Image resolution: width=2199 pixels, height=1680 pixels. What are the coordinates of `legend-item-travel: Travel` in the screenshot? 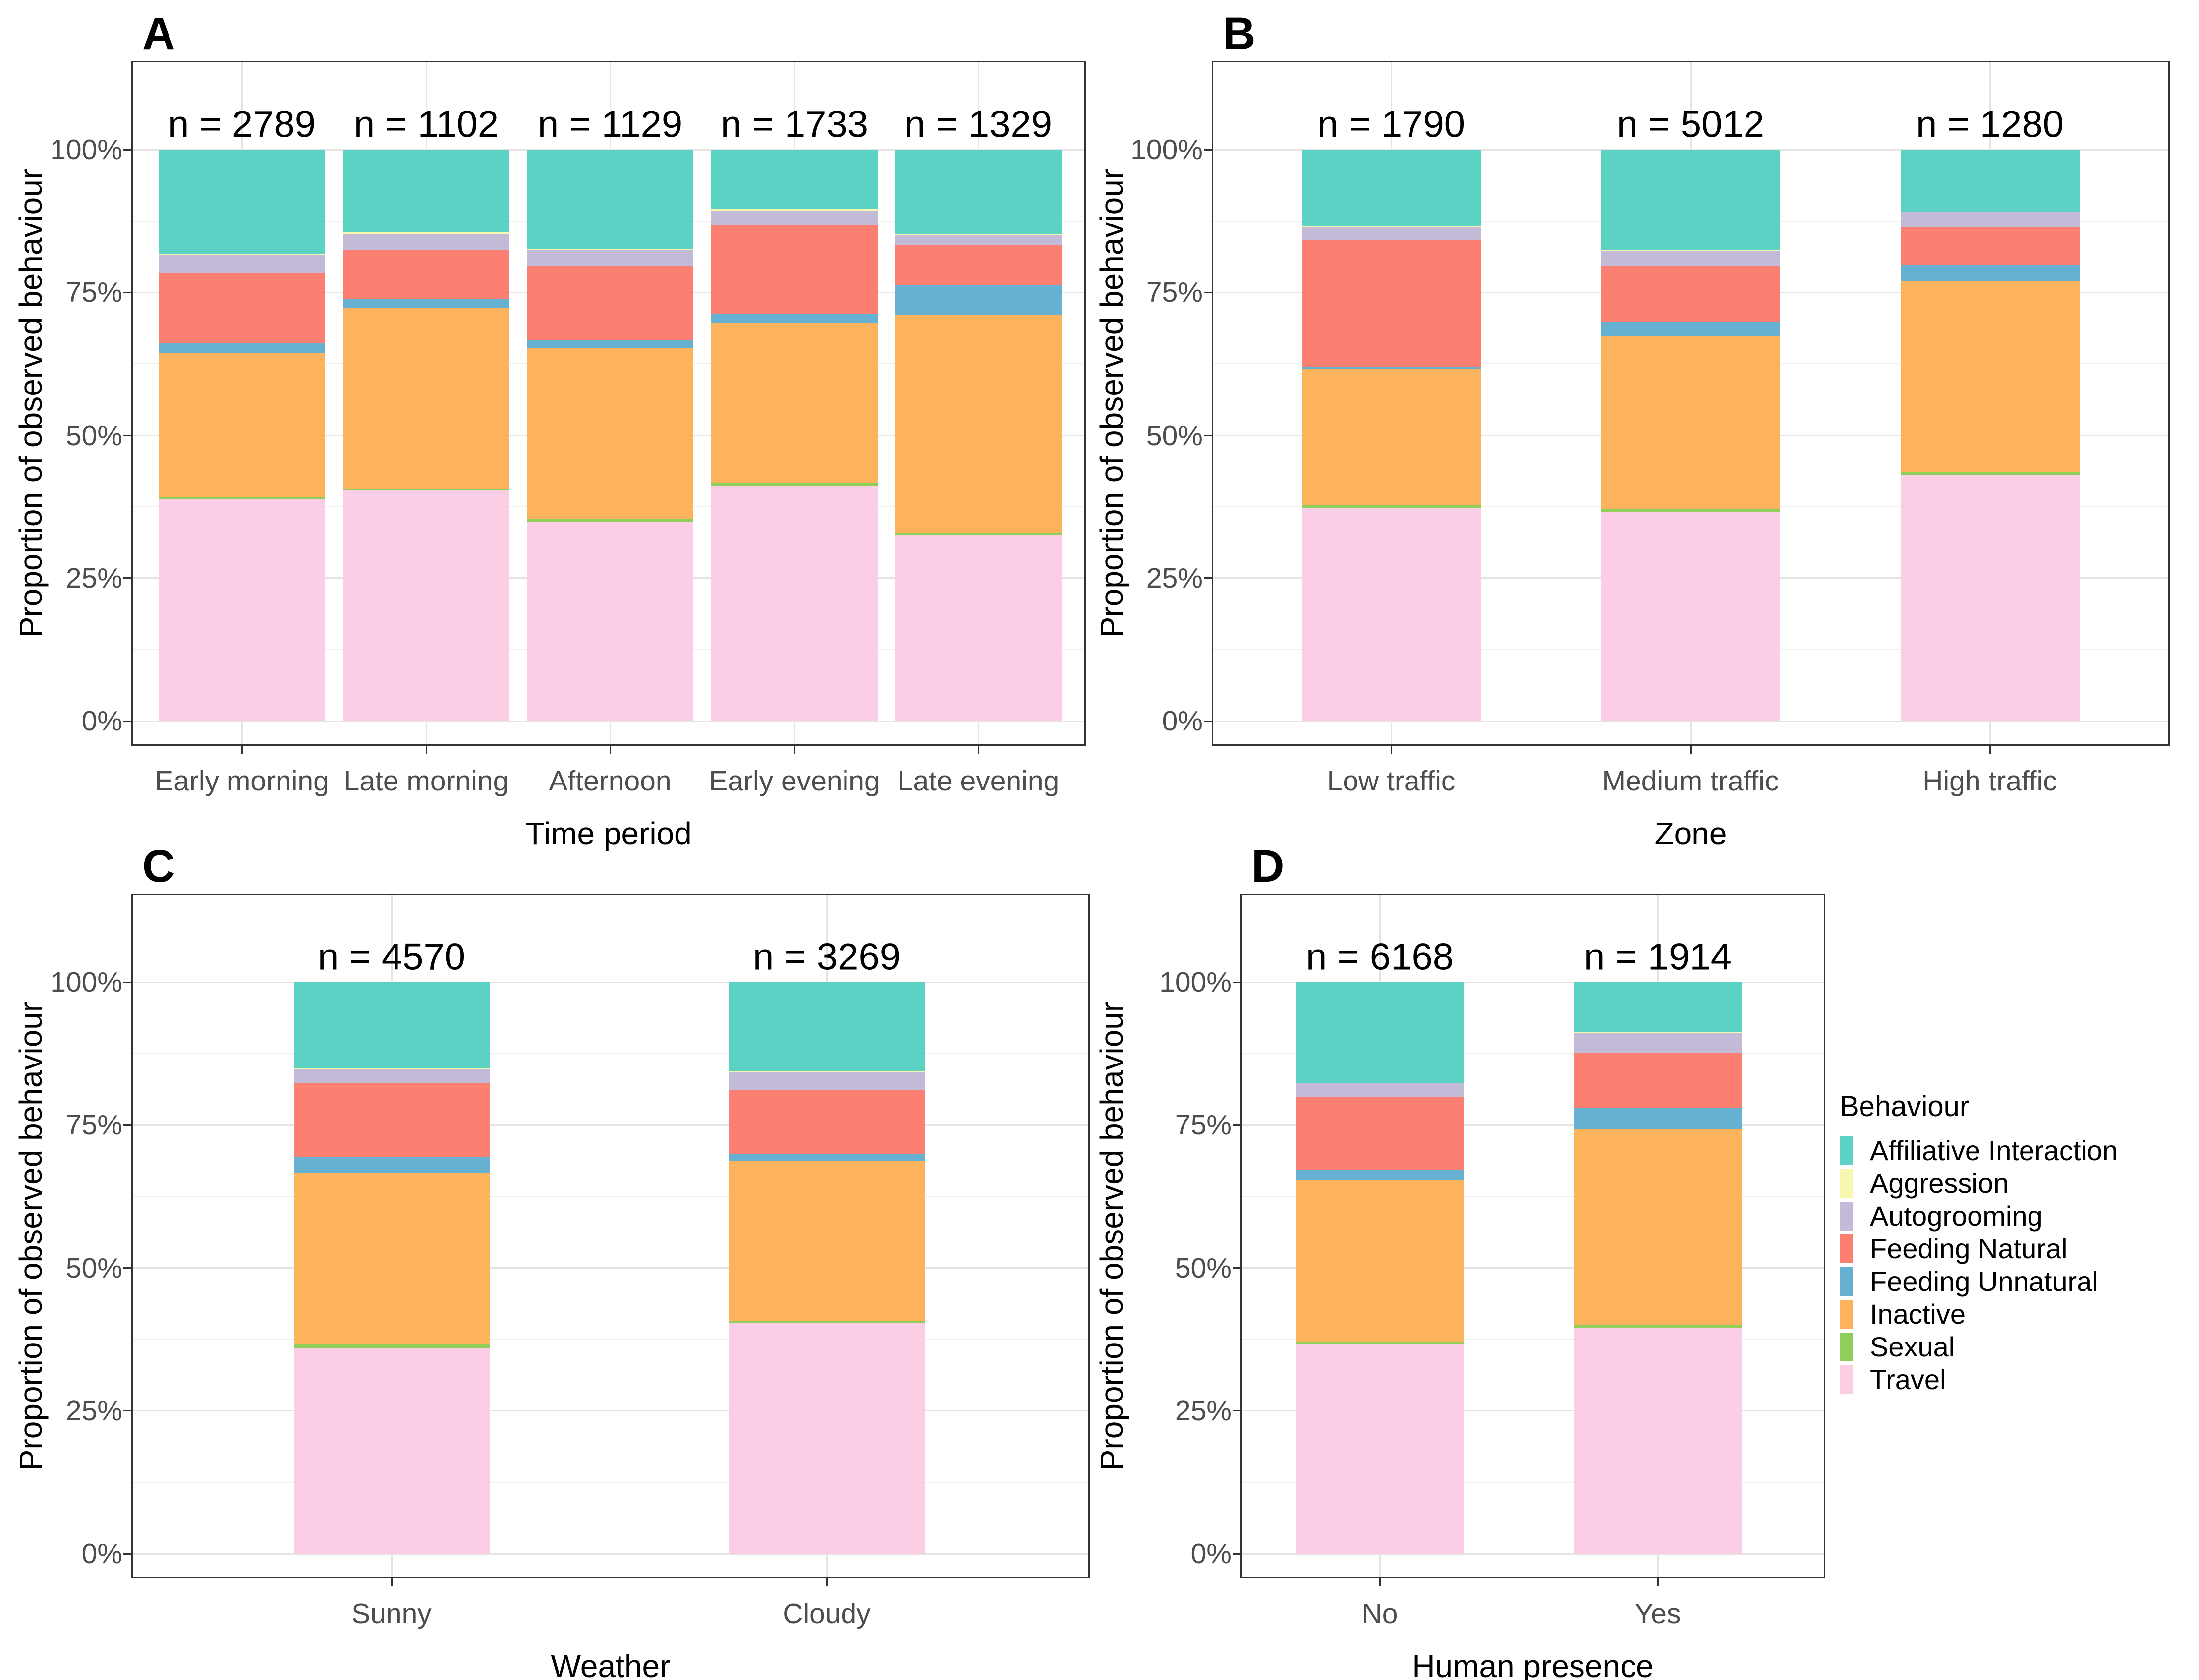 It's located at (1979, 1379).